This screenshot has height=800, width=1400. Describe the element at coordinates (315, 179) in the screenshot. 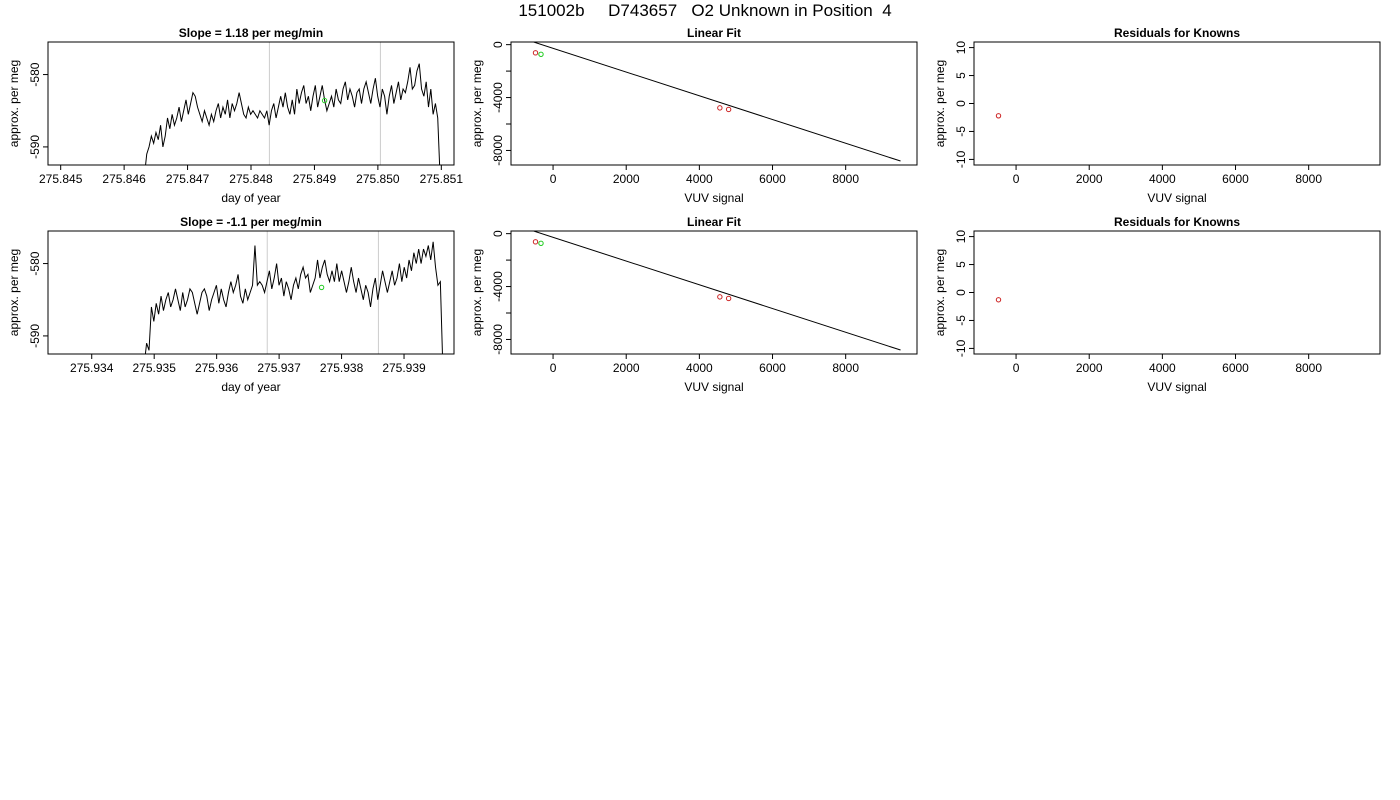

I see `x-tick-label: 275.849` at that location.